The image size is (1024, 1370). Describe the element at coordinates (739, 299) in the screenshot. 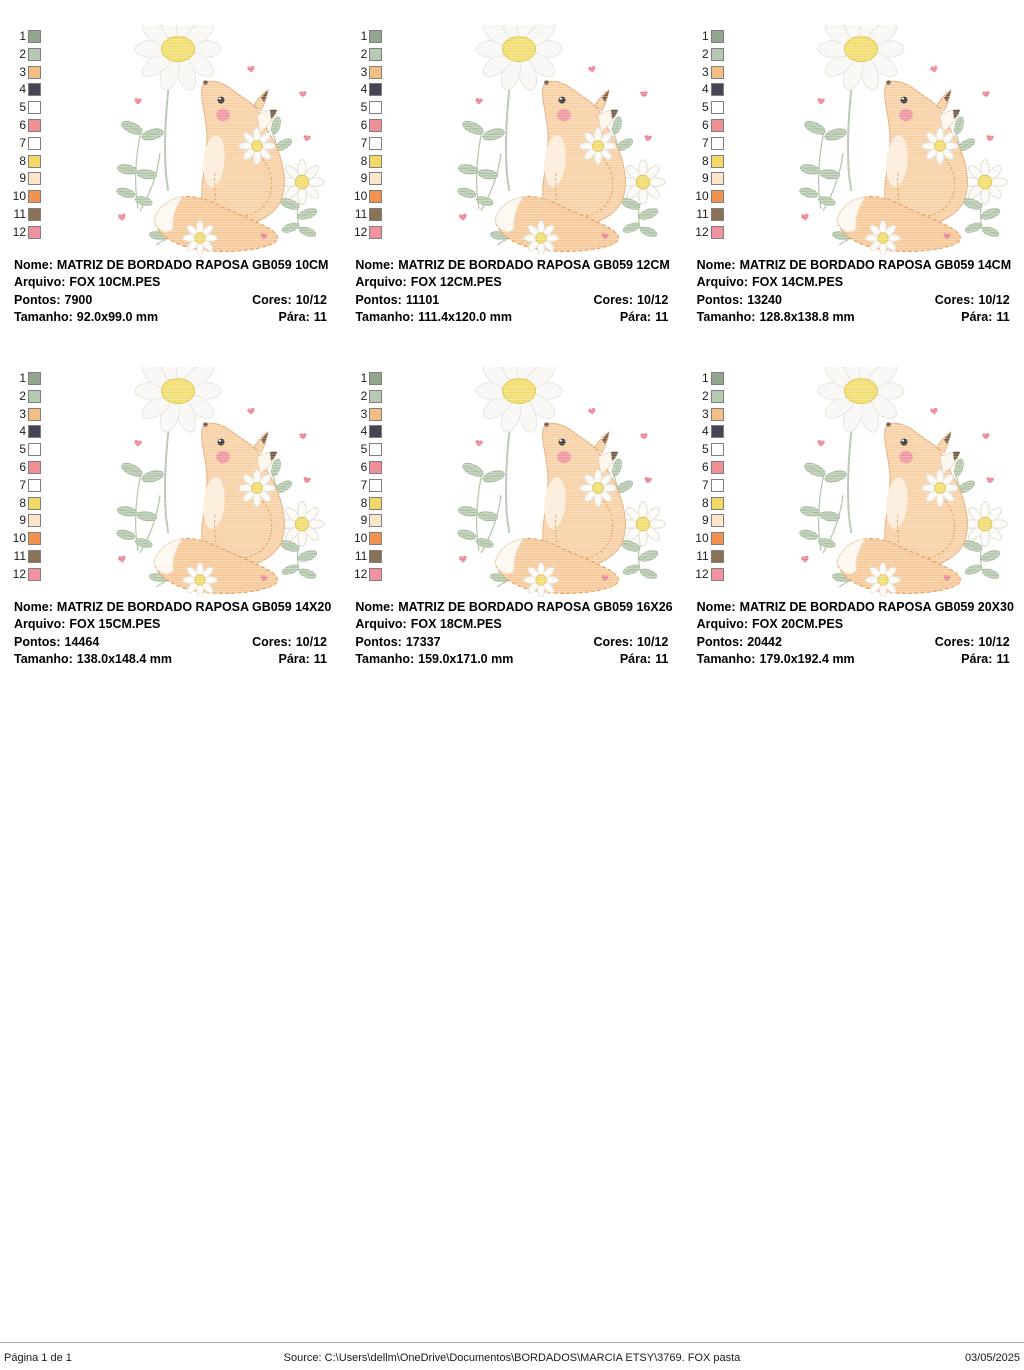

I see `stitch-count: Pontos: 13240` at that location.